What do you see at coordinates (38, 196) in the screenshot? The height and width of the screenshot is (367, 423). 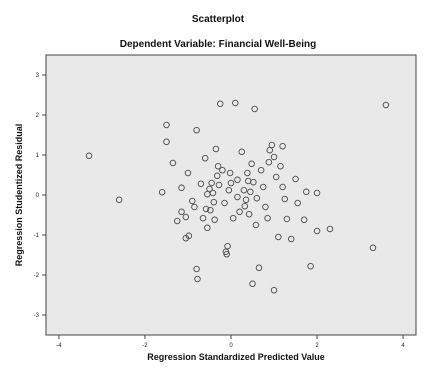 I see `y-tick-label: 0` at bounding box center [38, 196].